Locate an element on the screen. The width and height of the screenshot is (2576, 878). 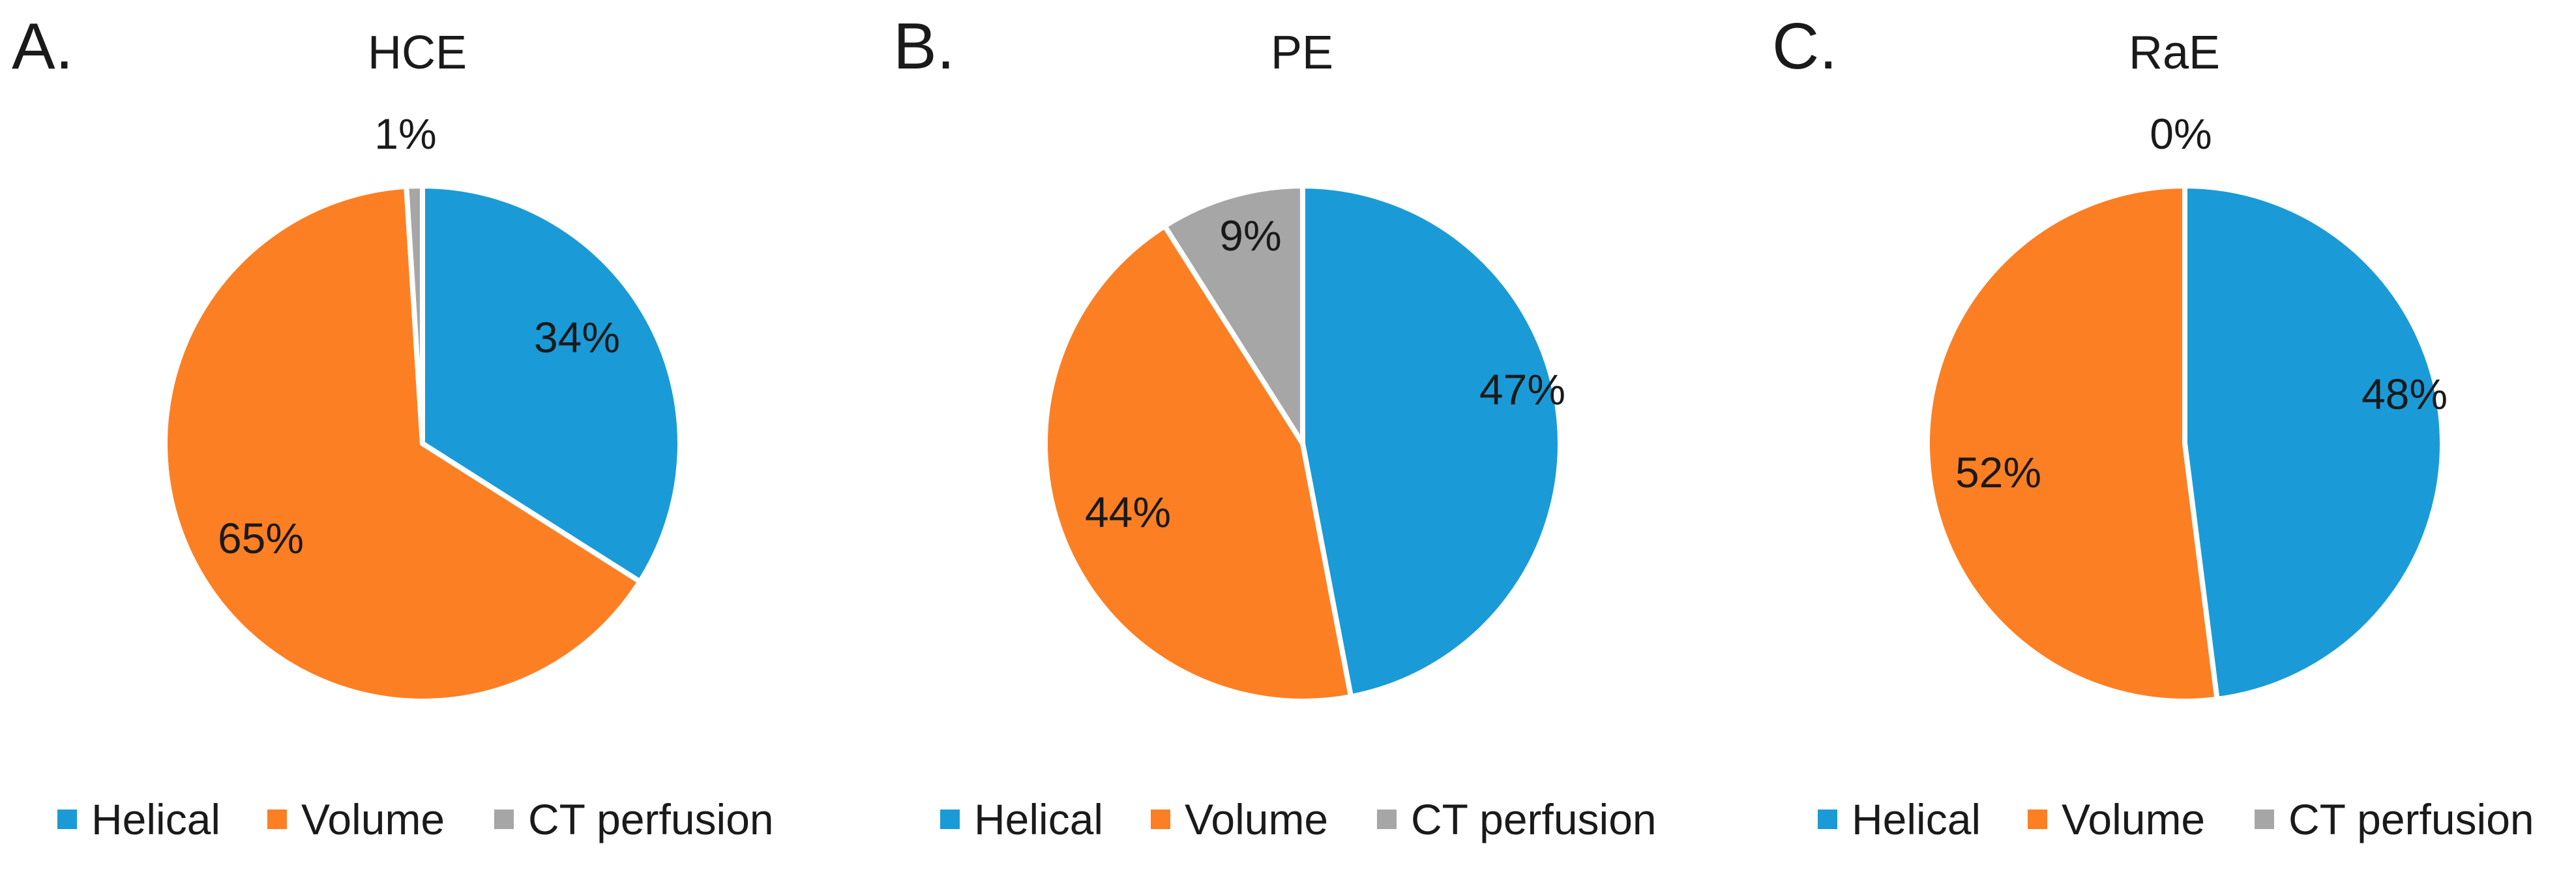
data-label: 9% is located at coordinates (1250, 235).